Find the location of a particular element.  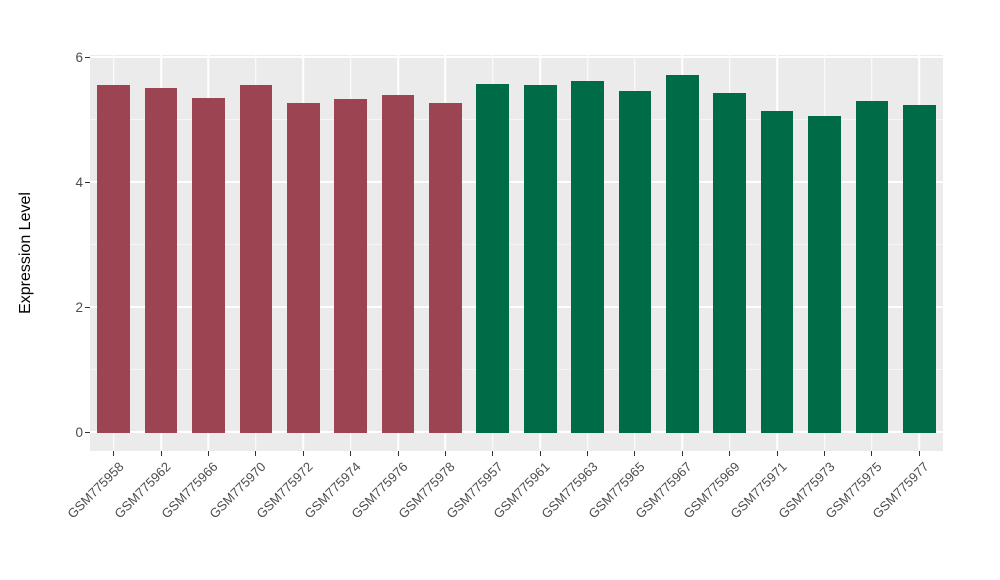

x-tick-label: GSM775975 is located at coordinates (853, 490).